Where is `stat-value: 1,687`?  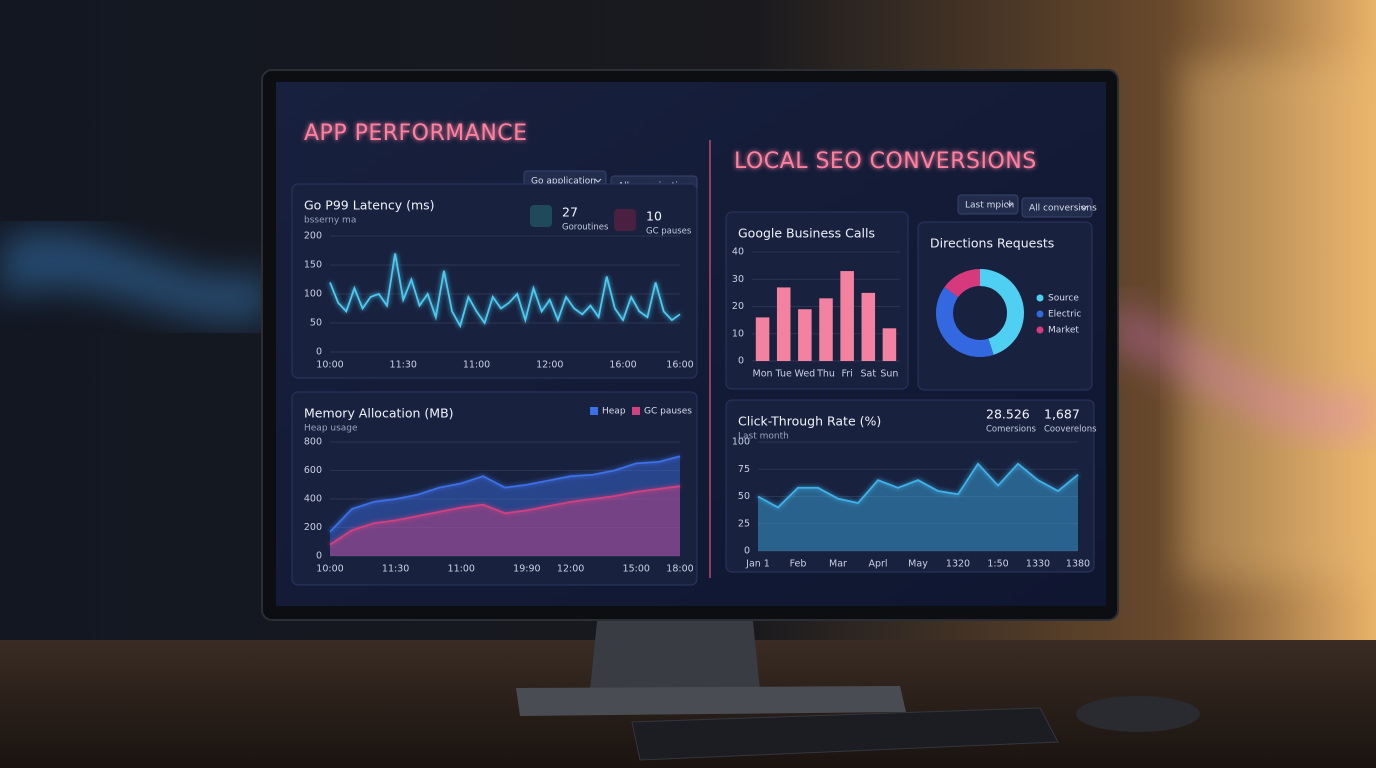
stat-value: 1,687 is located at coordinates (1062, 414).